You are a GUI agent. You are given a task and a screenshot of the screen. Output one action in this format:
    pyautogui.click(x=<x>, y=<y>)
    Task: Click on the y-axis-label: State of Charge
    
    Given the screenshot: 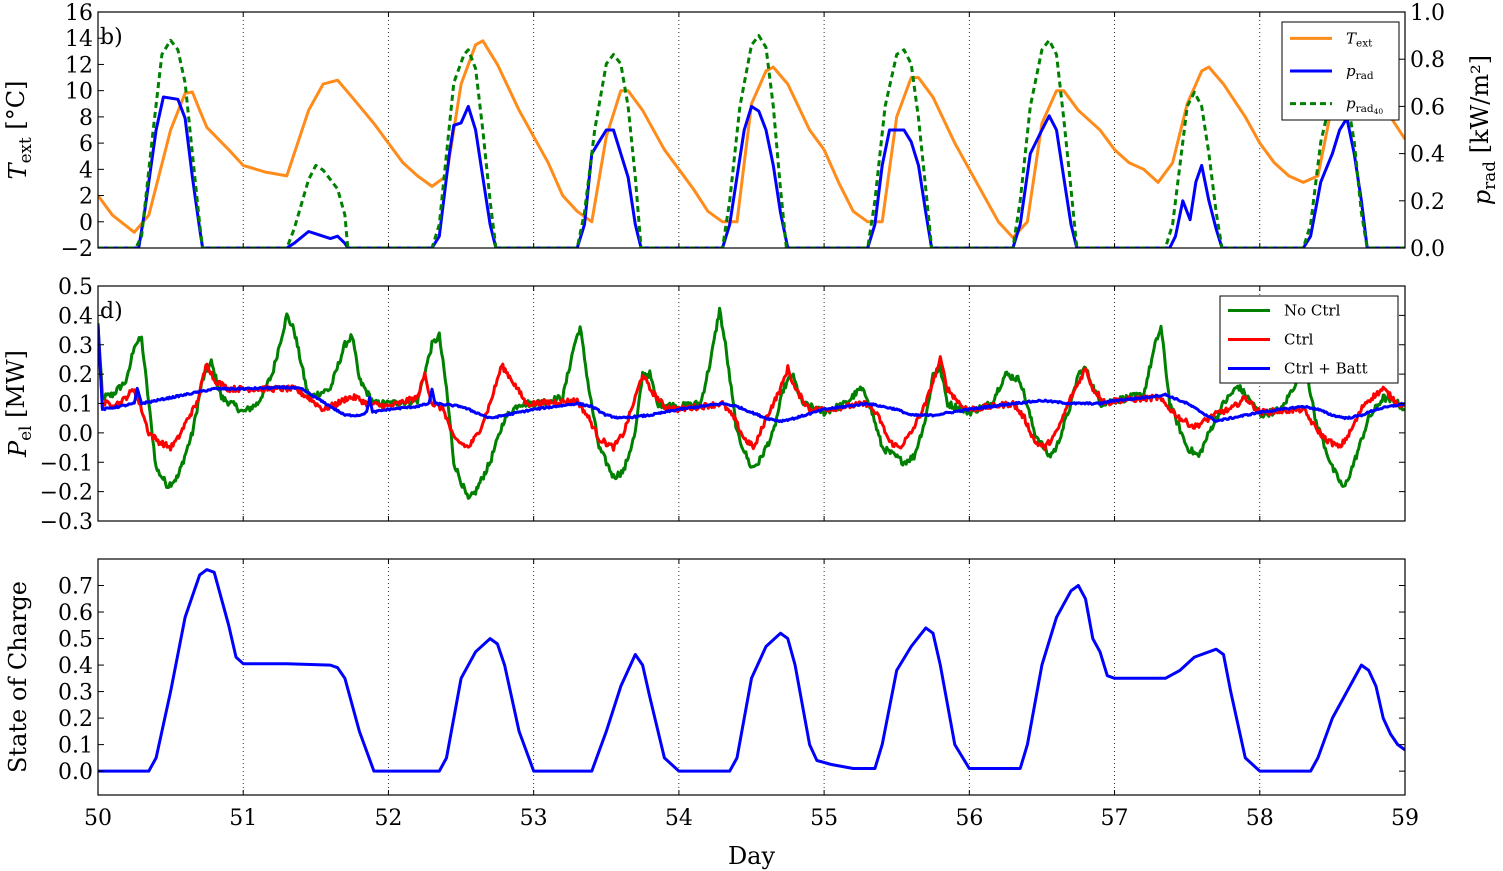 What is the action you would take?
    pyautogui.click(x=18, y=677)
    